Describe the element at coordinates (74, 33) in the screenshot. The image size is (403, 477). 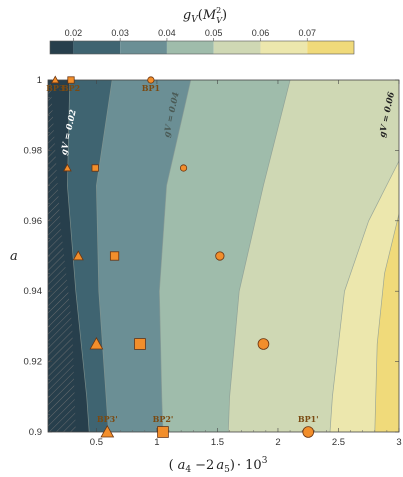
I see `colorbar-tick-label: 0.02` at that location.